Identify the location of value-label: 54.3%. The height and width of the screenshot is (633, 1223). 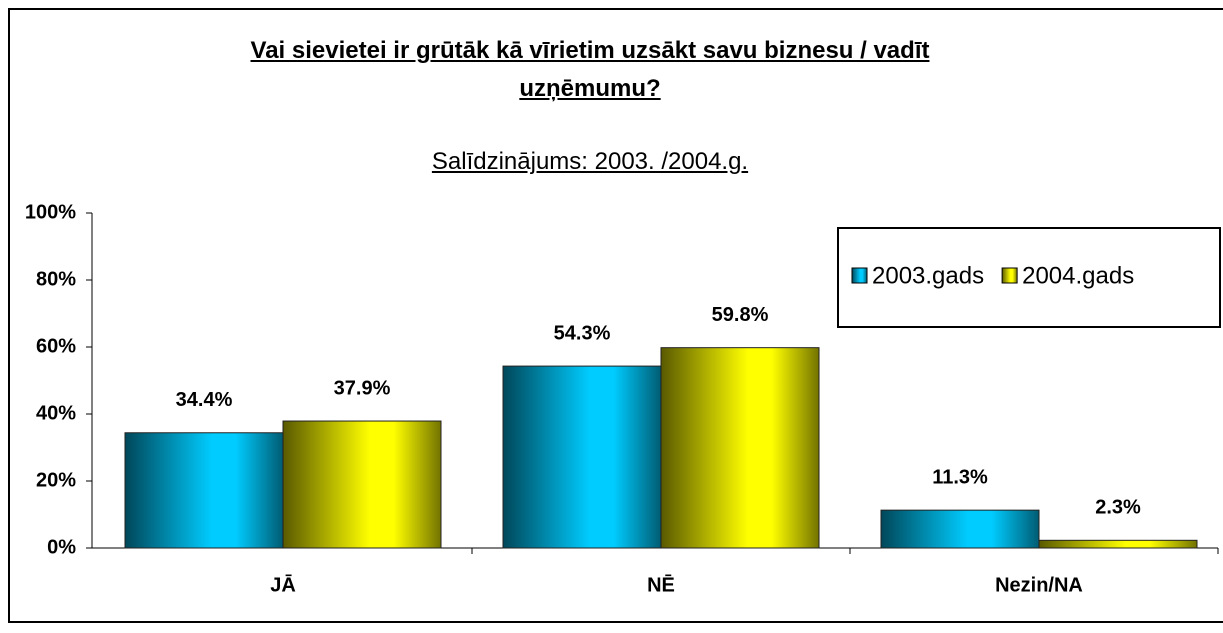
(582, 333).